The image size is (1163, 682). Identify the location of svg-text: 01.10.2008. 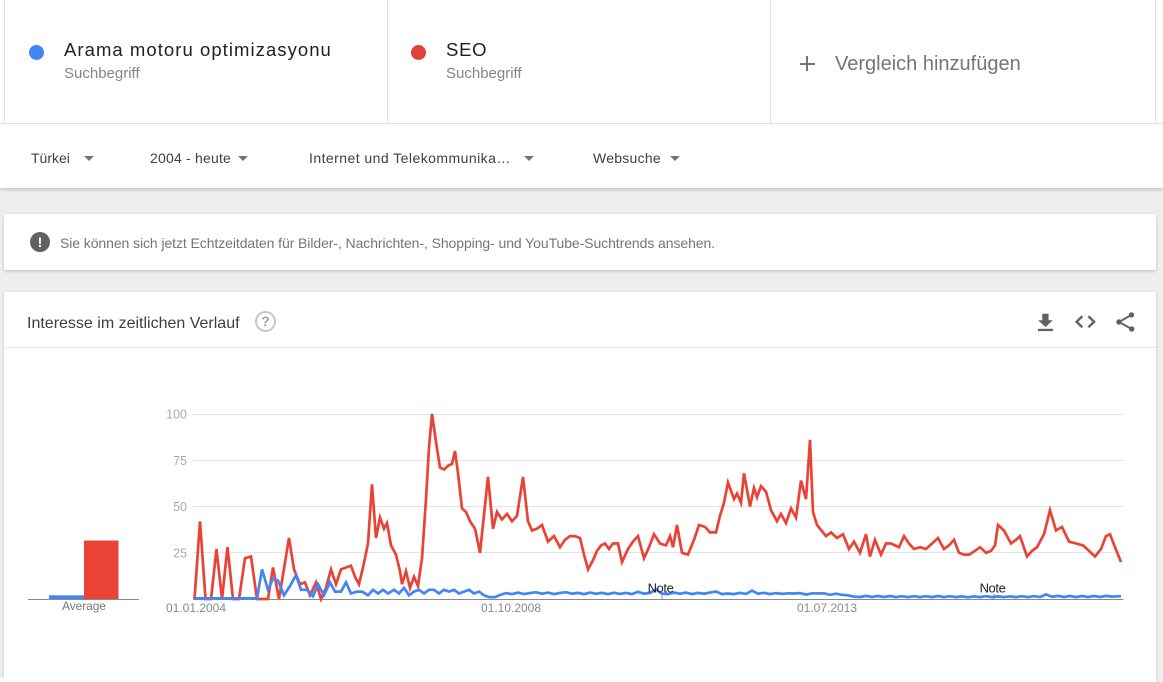
(511, 608).